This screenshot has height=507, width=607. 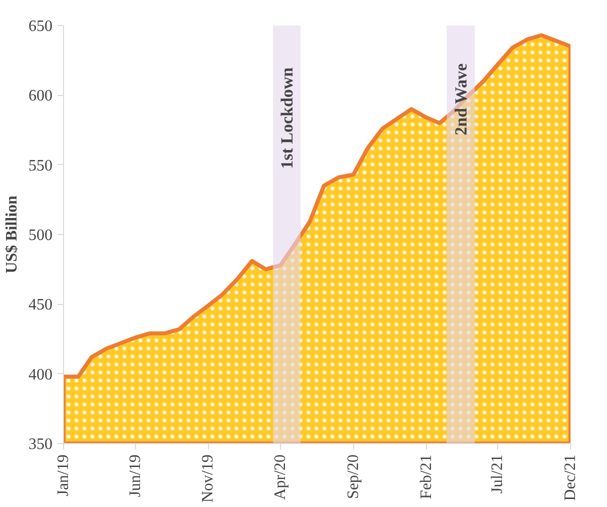 I want to click on x-tick-label: Apr/20, so click(x=281, y=477).